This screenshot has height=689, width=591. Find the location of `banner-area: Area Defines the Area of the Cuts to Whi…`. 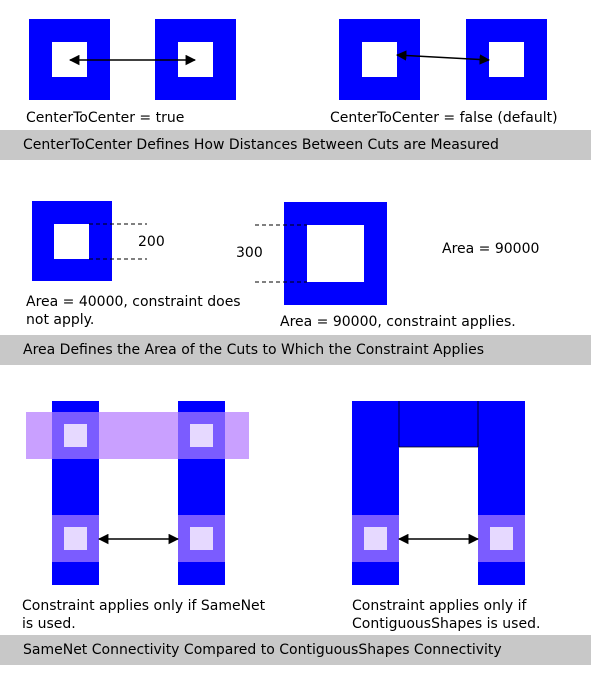

banner-area: Area Defines the Area of the Cuts to Whi… is located at coordinates (295, 350).